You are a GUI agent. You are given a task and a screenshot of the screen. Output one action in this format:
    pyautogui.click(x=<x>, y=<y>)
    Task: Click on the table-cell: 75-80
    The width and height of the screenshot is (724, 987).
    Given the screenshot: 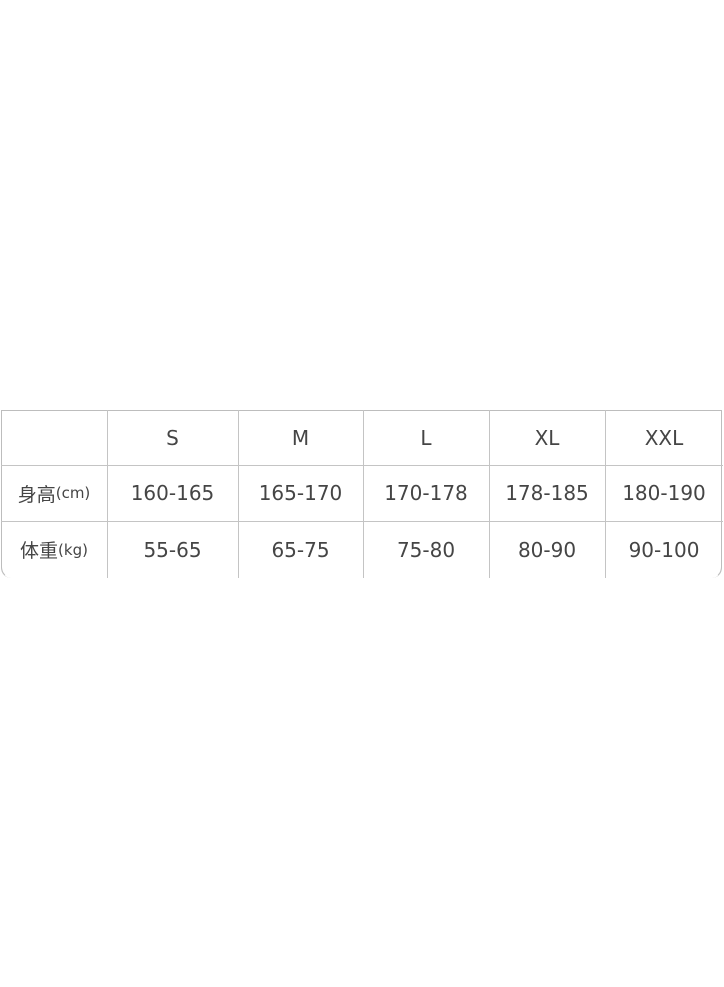 What is the action you would take?
    pyautogui.click(x=426, y=549)
    